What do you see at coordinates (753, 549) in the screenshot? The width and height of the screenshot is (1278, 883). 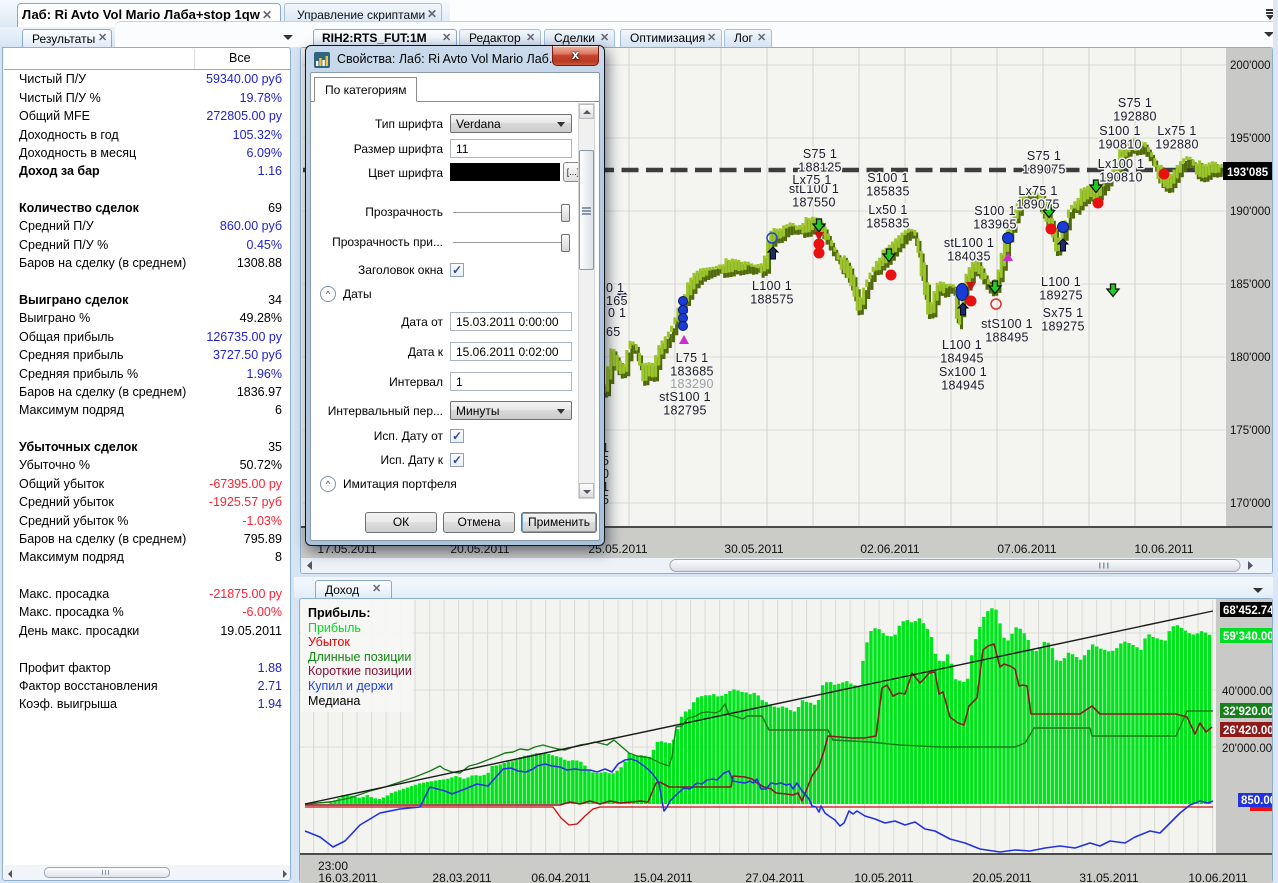 I see `svg-text: 30.05.2011` at bounding box center [753, 549].